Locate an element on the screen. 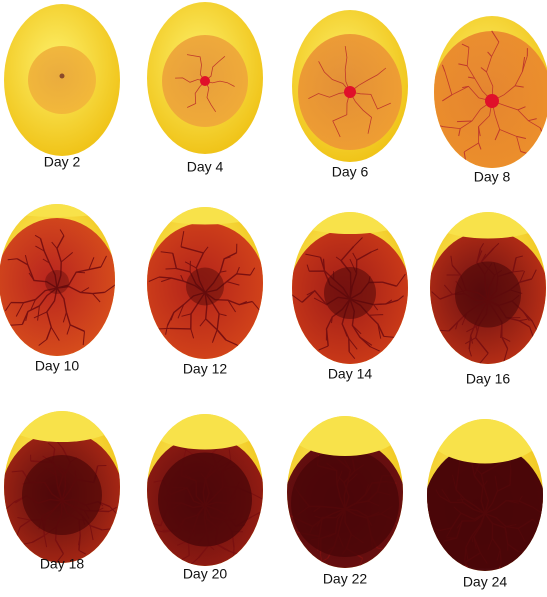  stage-label: Day 14 is located at coordinates (350, 374).